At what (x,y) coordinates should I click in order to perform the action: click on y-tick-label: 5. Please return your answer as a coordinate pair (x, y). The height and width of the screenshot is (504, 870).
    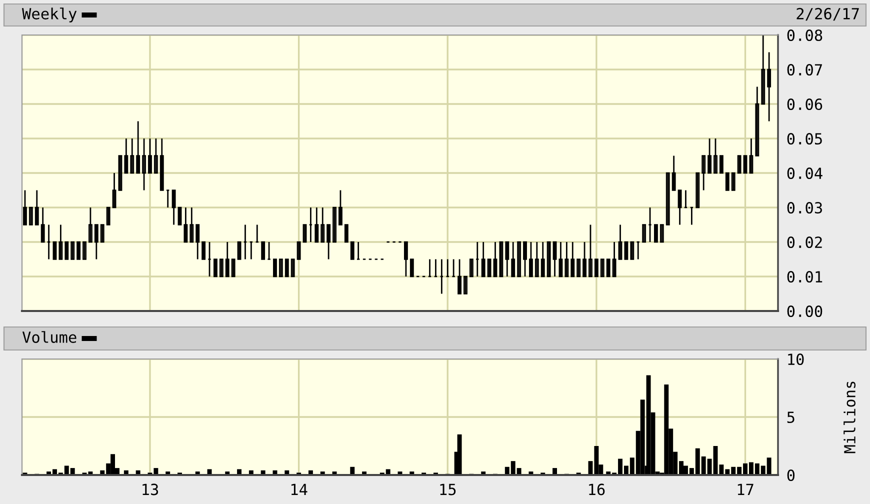
    Looking at the image, I should click on (790, 418).